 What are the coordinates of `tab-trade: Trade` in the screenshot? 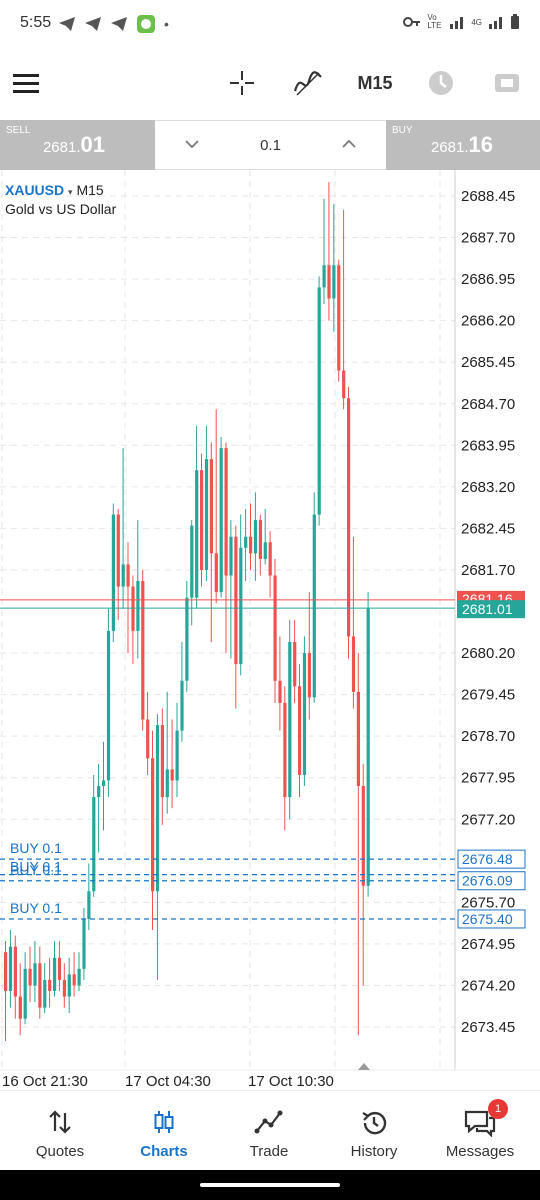 It's located at (269, 1131).